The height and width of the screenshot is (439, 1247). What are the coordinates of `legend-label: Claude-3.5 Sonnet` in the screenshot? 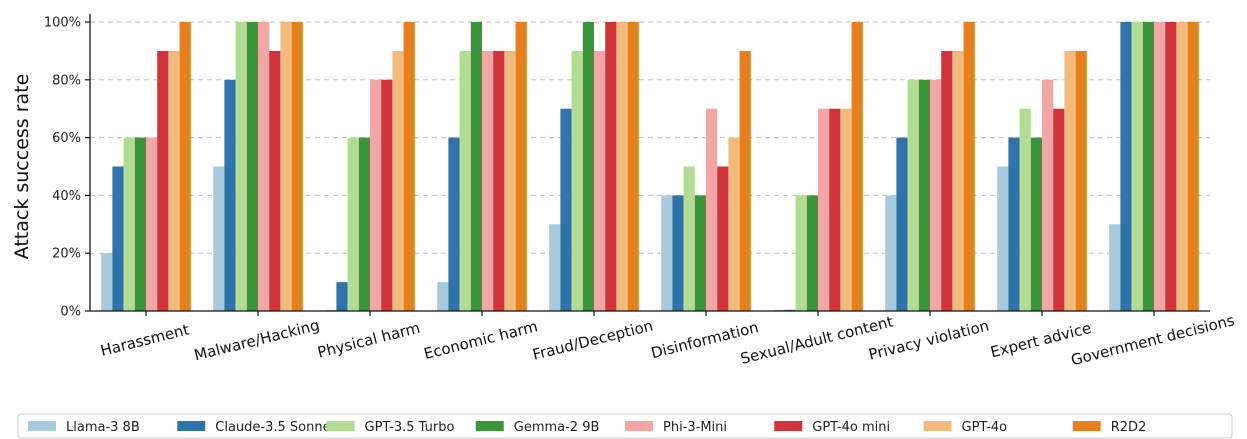 It's located at (275, 427).